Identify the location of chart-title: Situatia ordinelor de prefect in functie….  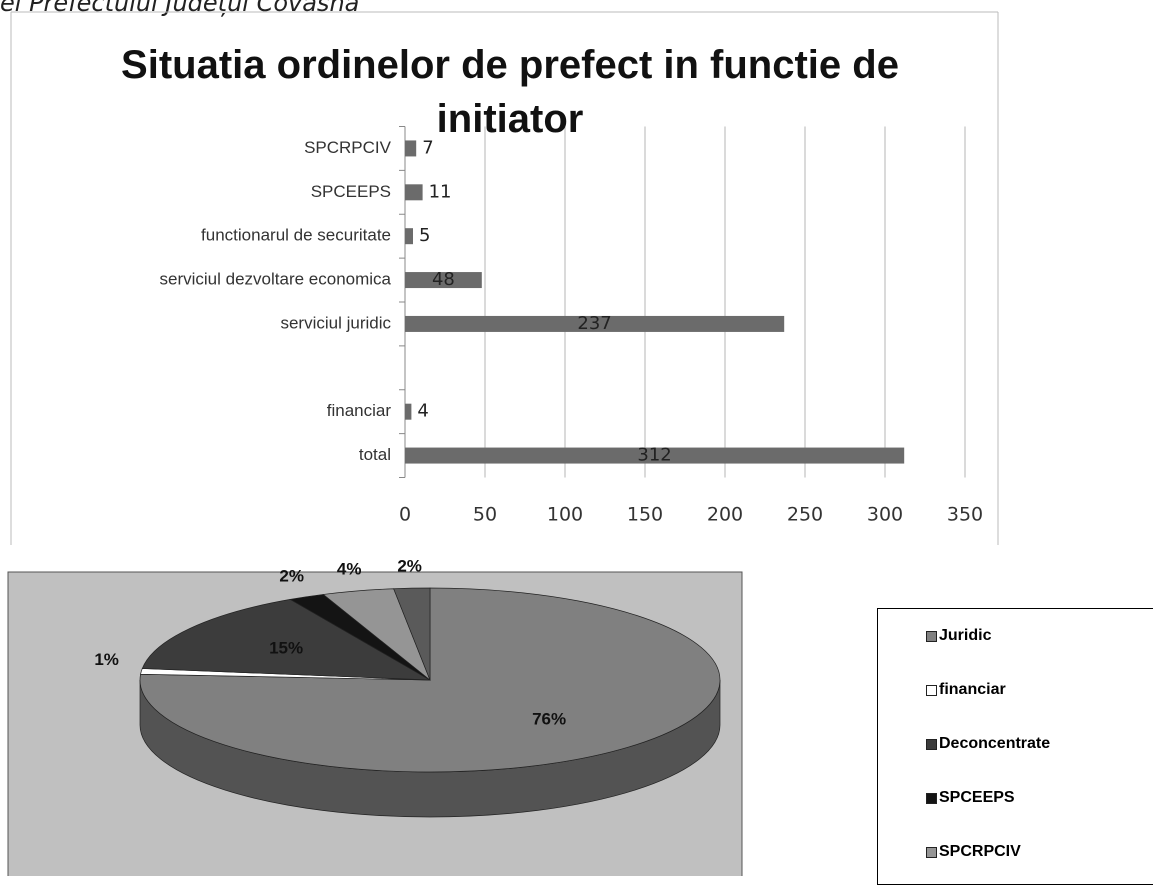
(510, 92).